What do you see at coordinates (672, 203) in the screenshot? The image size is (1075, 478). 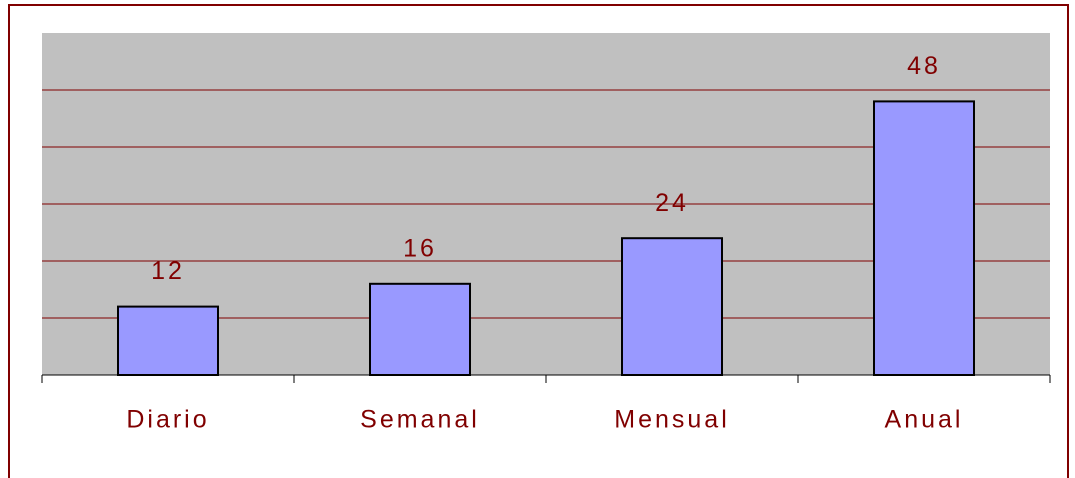 I see `value-label: 24` at bounding box center [672, 203].